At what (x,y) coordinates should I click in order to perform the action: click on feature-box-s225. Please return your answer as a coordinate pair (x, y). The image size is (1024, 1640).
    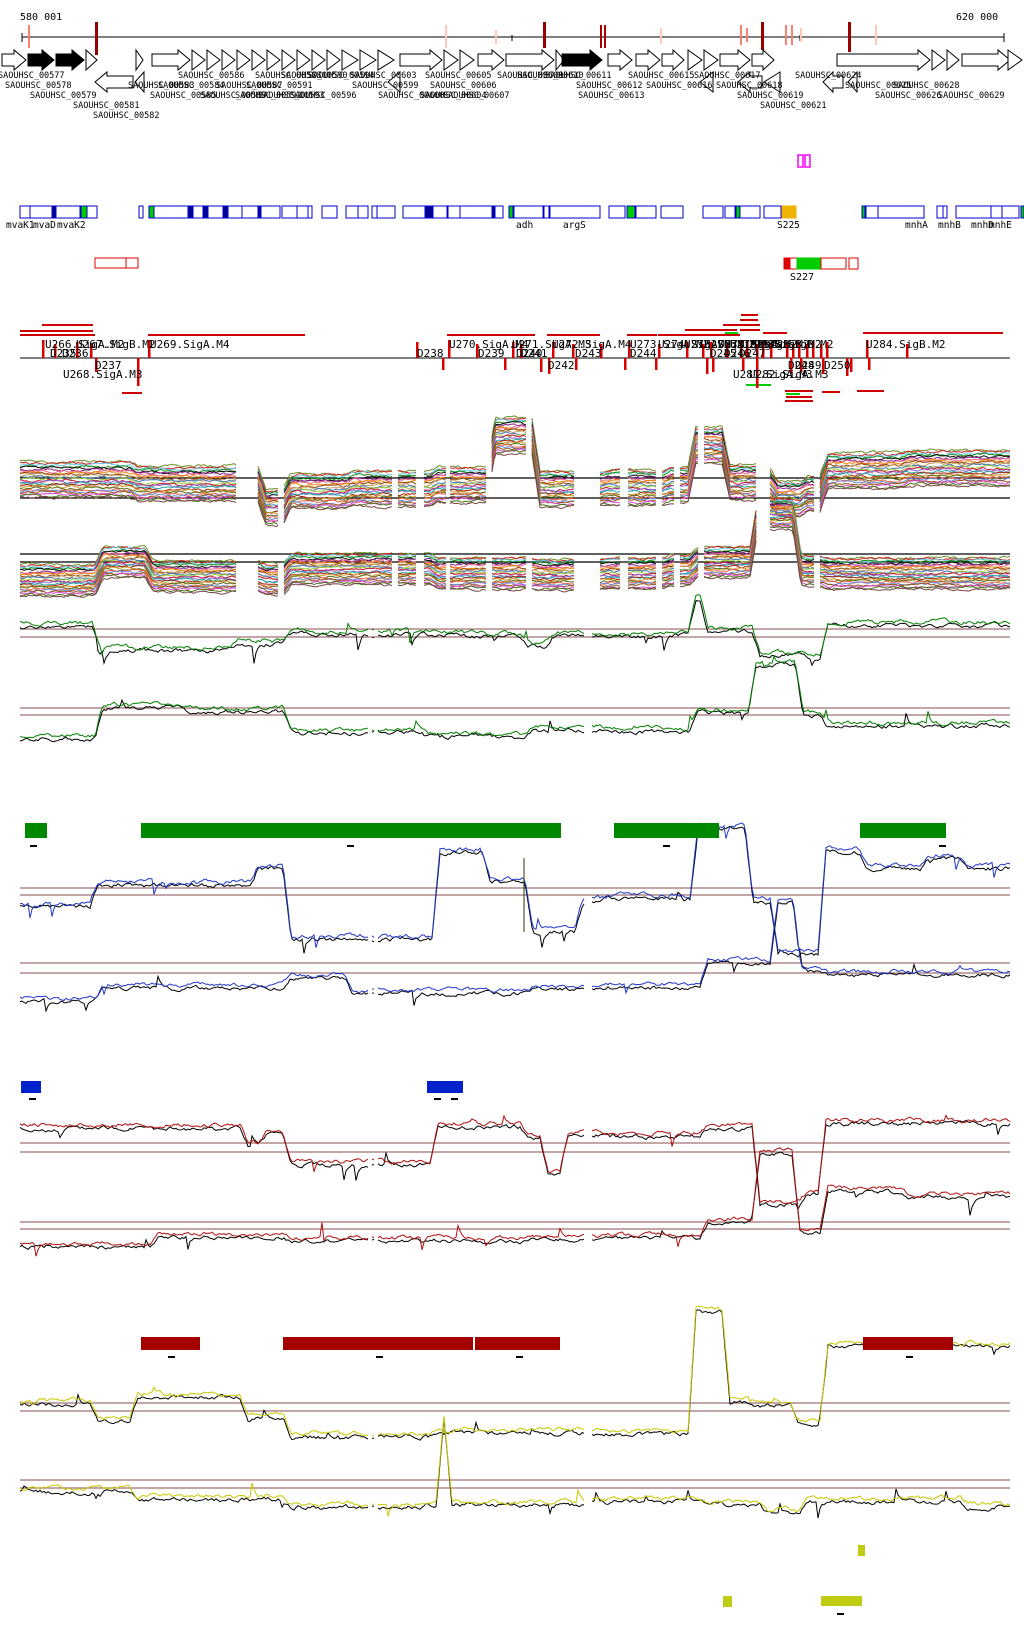
    Looking at the image, I should click on (789, 212).